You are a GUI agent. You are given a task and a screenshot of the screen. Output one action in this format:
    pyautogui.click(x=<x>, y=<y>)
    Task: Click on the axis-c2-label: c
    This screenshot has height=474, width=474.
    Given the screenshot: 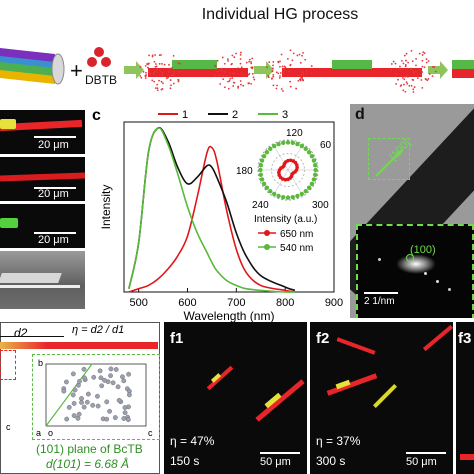 What is the action you would take?
    pyautogui.click(x=8, y=427)
    